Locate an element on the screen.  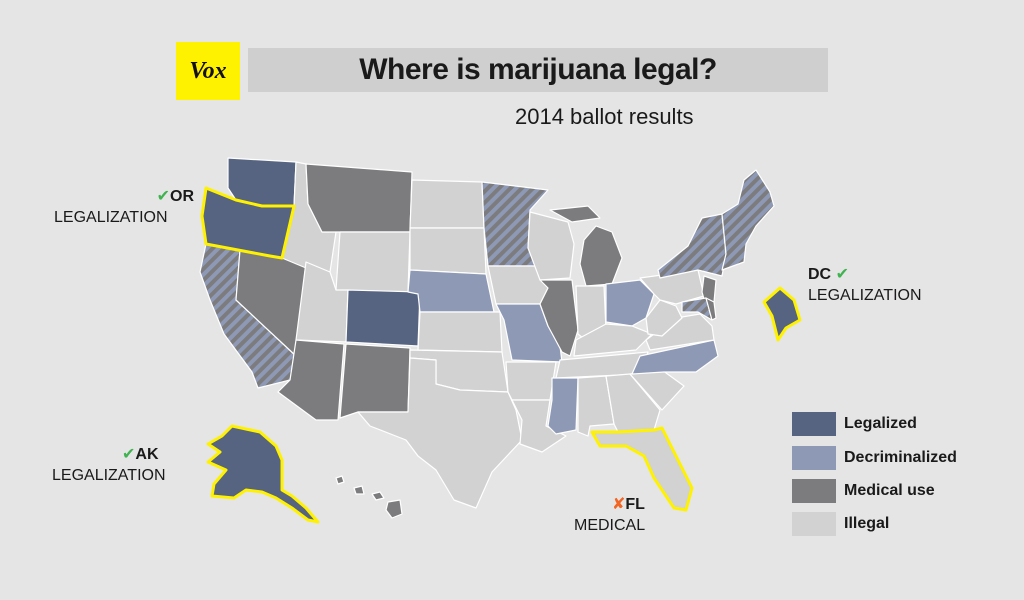
page-title: Where is marijuana legal? is located at coordinates (538, 69).